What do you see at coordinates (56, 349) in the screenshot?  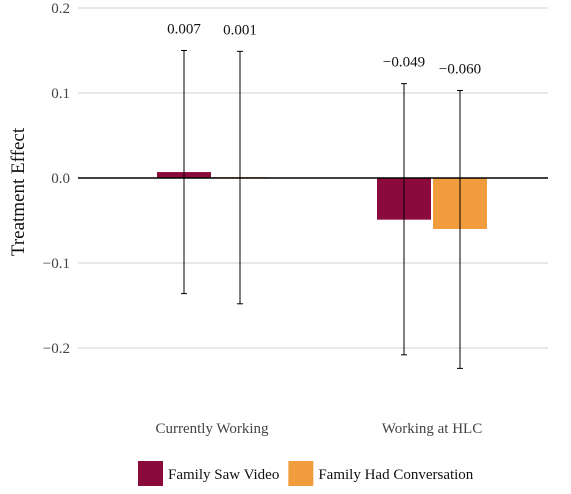 I see `y-tick-label: −0.2` at bounding box center [56, 349].